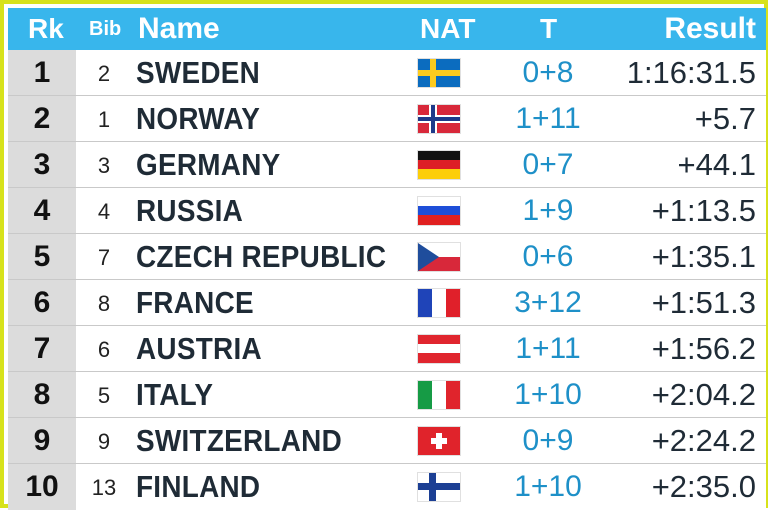  What do you see at coordinates (261, 256) in the screenshot?
I see `team-name: CZECH REPUBLIC` at bounding box center [261, 256].